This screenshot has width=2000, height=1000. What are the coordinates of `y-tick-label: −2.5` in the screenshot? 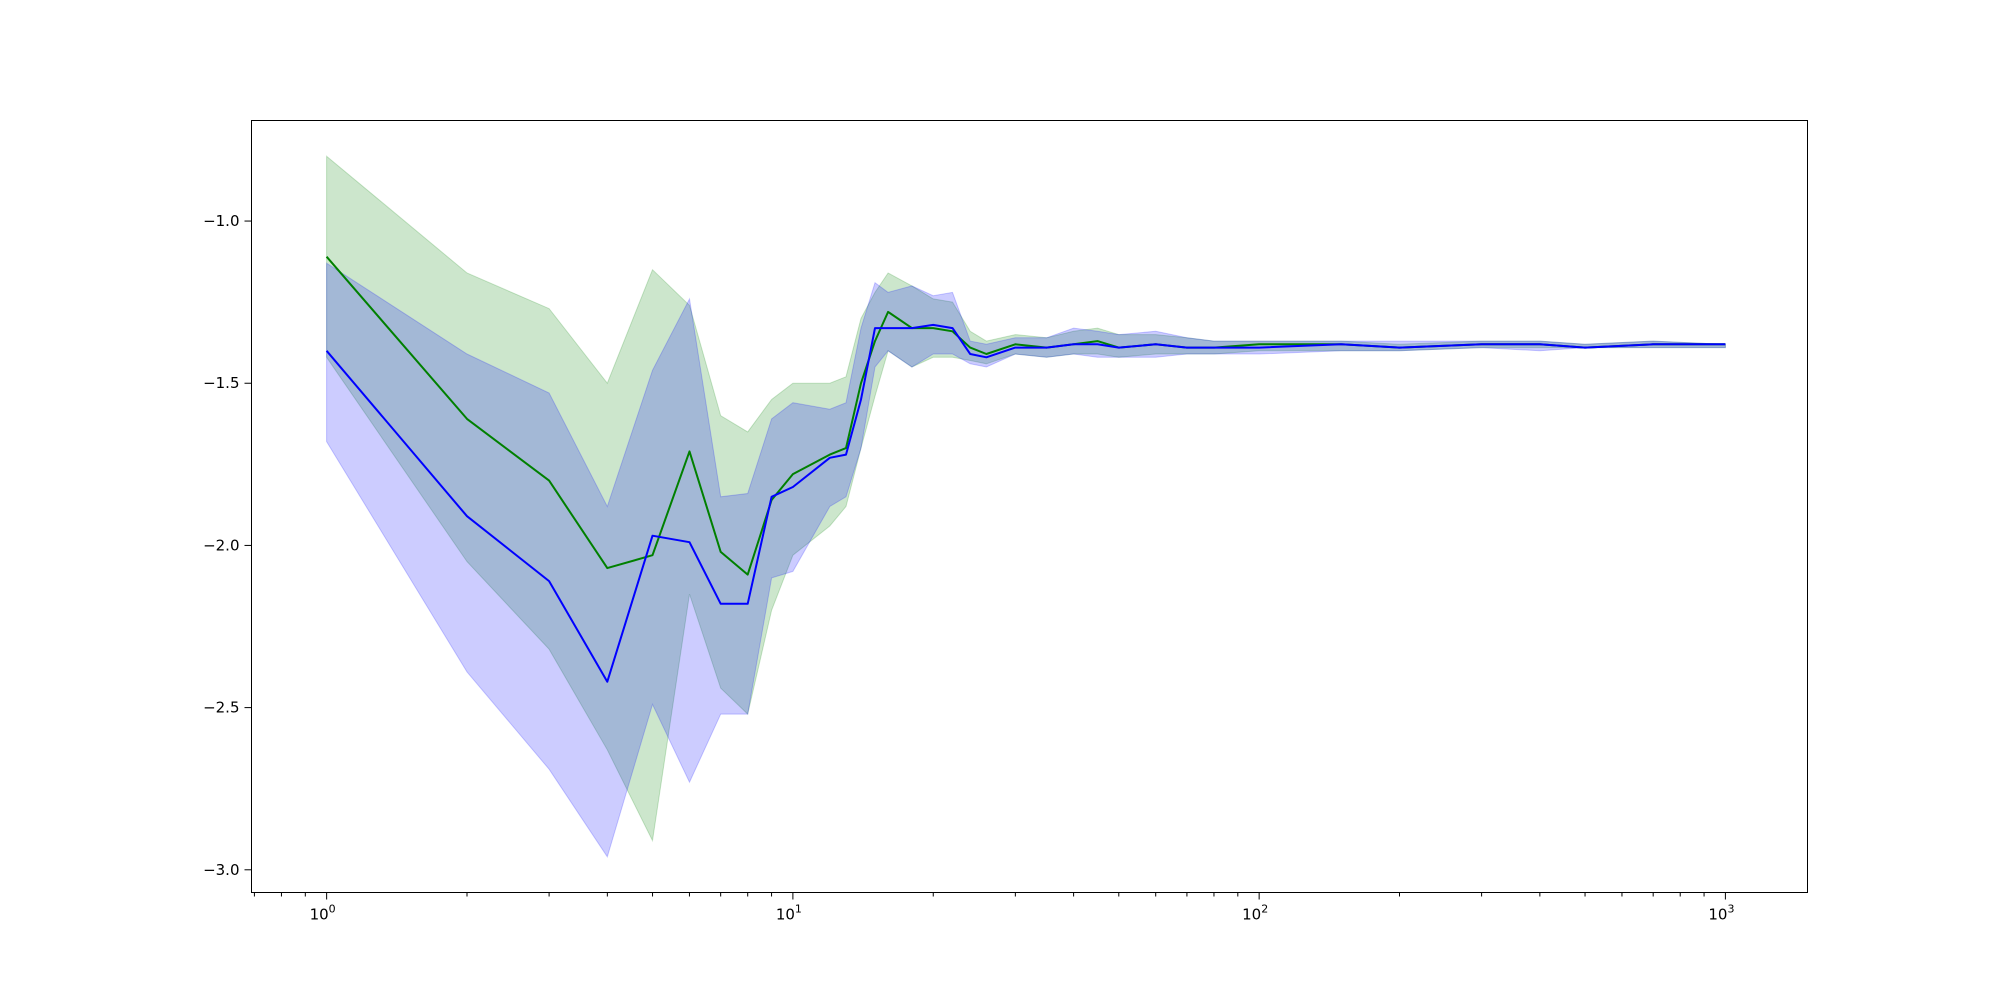 It's located at (221, 708).